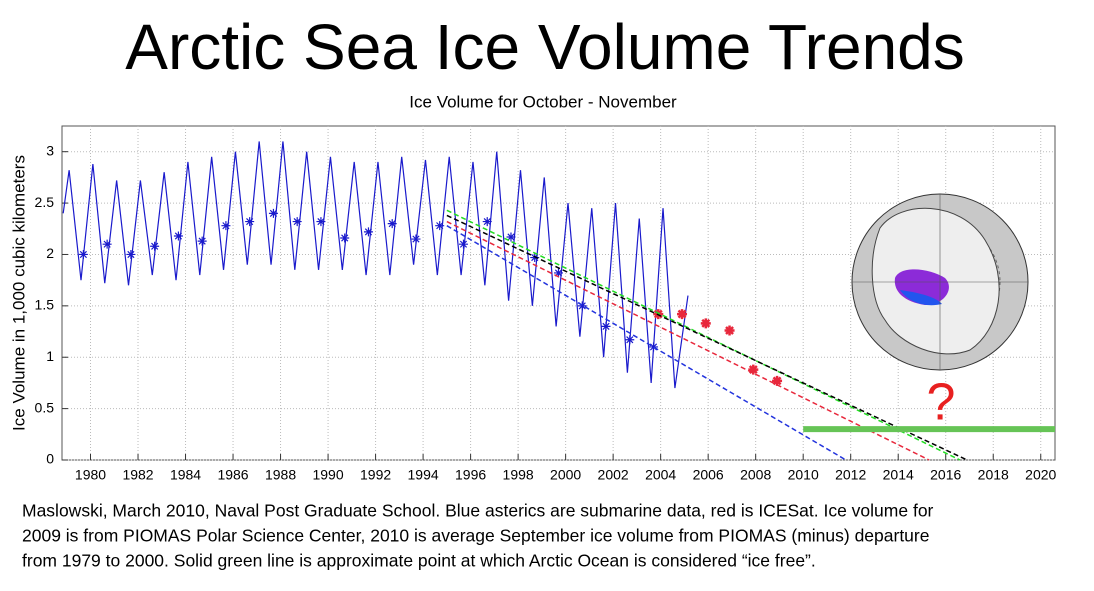 Image resolution: width=1094 pixels, height=591 pixels. Describe the element at coordinates (660, 475) in the screenshot. I see `x-tick-label: 2004` at that location.